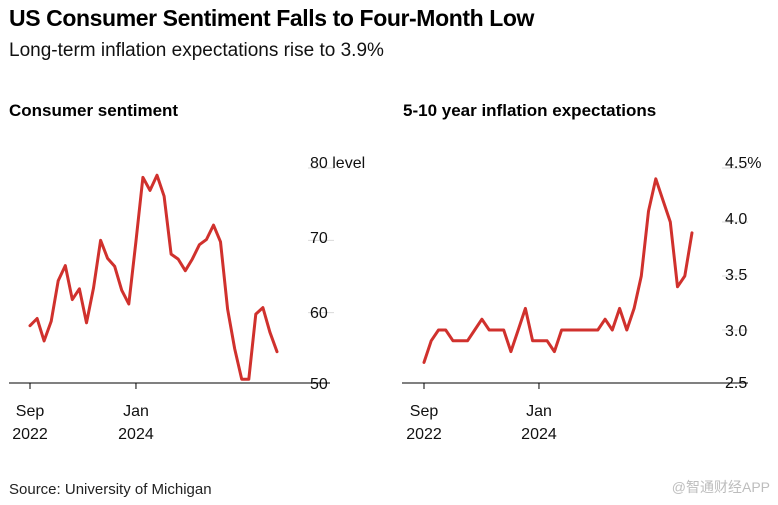 The image size is (778, 505). What do you see at coordinates (736, 331) in the screenshot?
I see `y-tick-label: 3.0` at bounding box center [736, 331].